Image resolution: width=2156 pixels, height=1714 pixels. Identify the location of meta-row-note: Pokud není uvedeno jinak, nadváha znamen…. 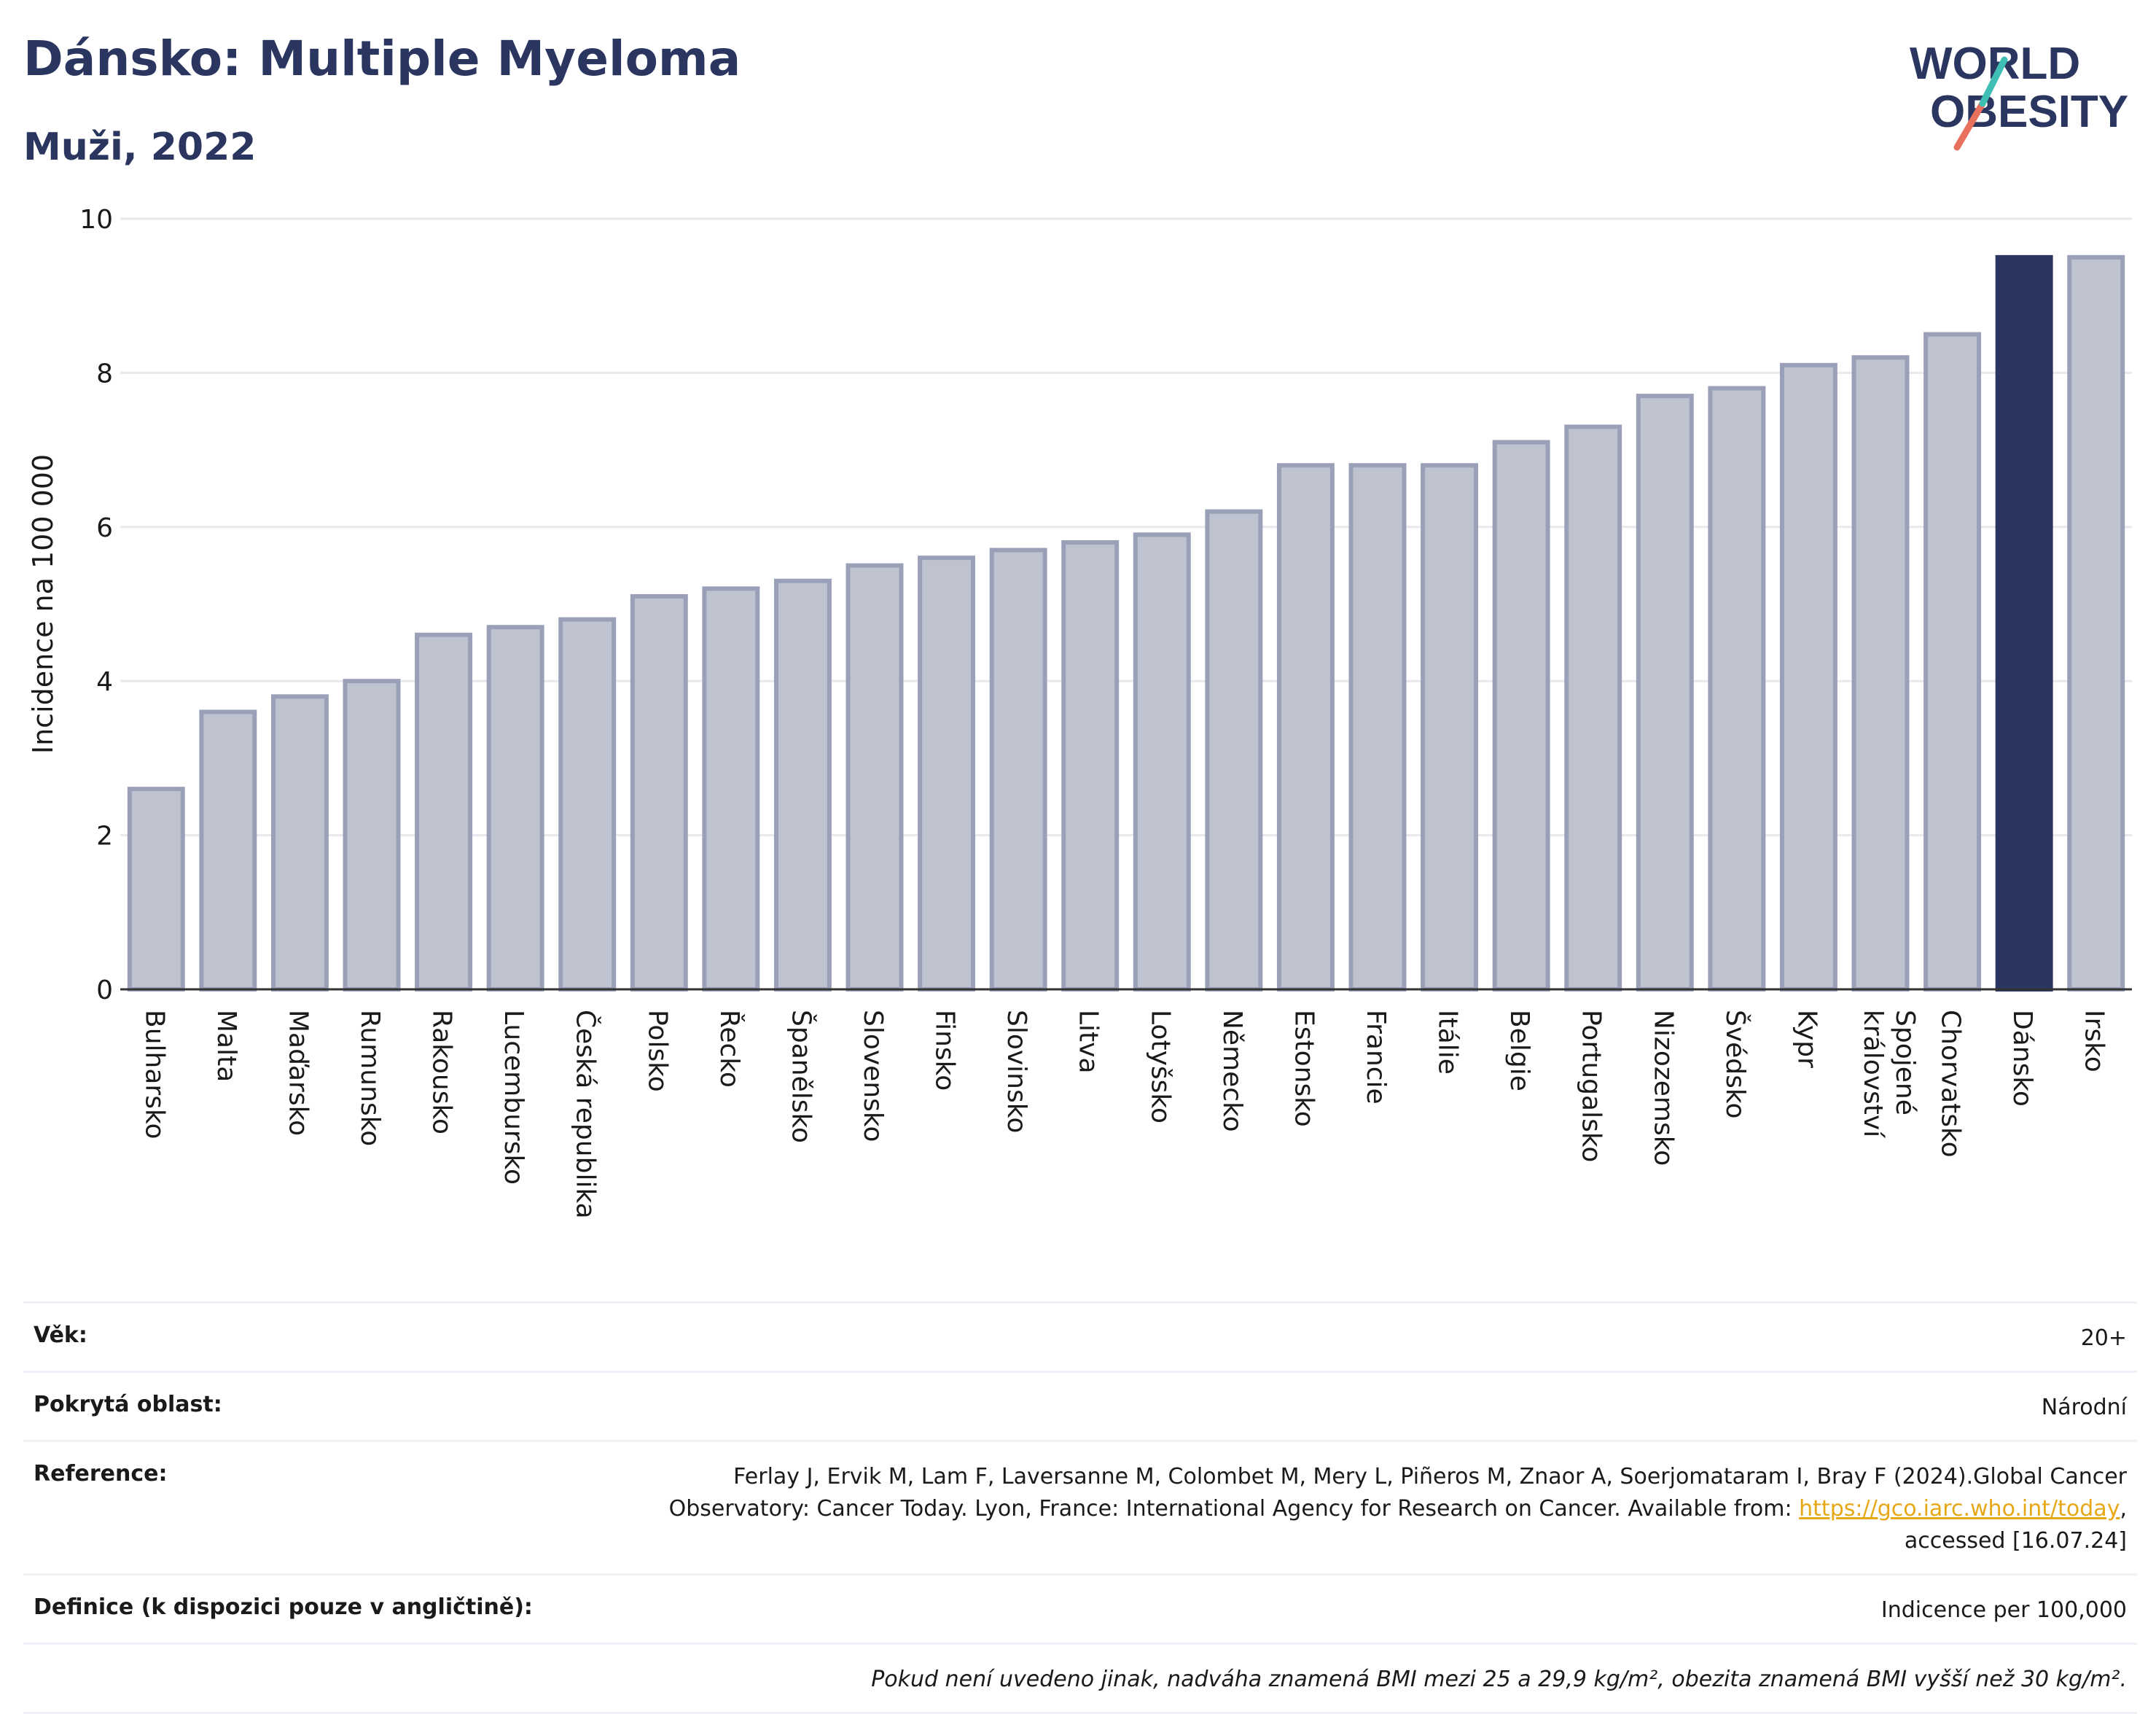
(1080, 1679).